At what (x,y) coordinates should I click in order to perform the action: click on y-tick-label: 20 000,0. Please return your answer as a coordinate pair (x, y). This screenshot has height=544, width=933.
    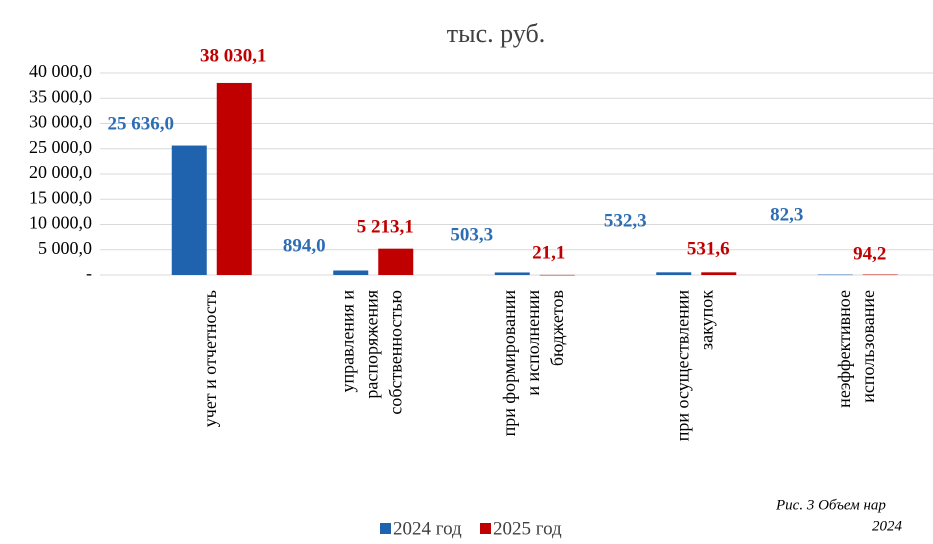
    Looking at the image, I should click on (60, 172).